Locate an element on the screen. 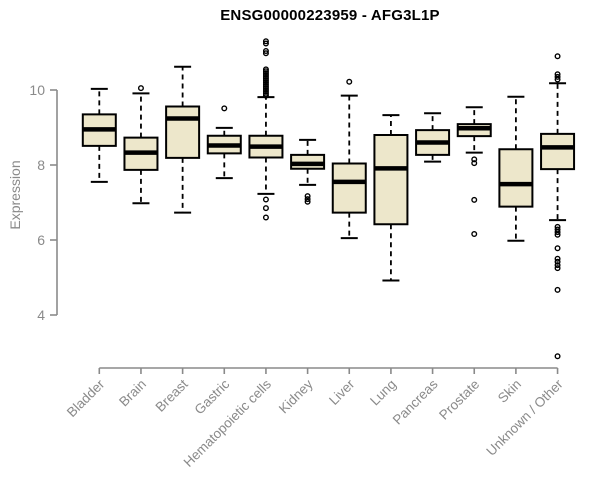  x-category-label: Liver is located at coordinates (342, 392).